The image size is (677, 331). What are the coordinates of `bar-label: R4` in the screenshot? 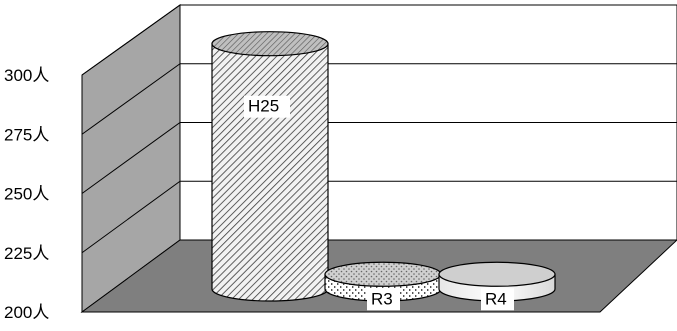 It's located at (496, 298).